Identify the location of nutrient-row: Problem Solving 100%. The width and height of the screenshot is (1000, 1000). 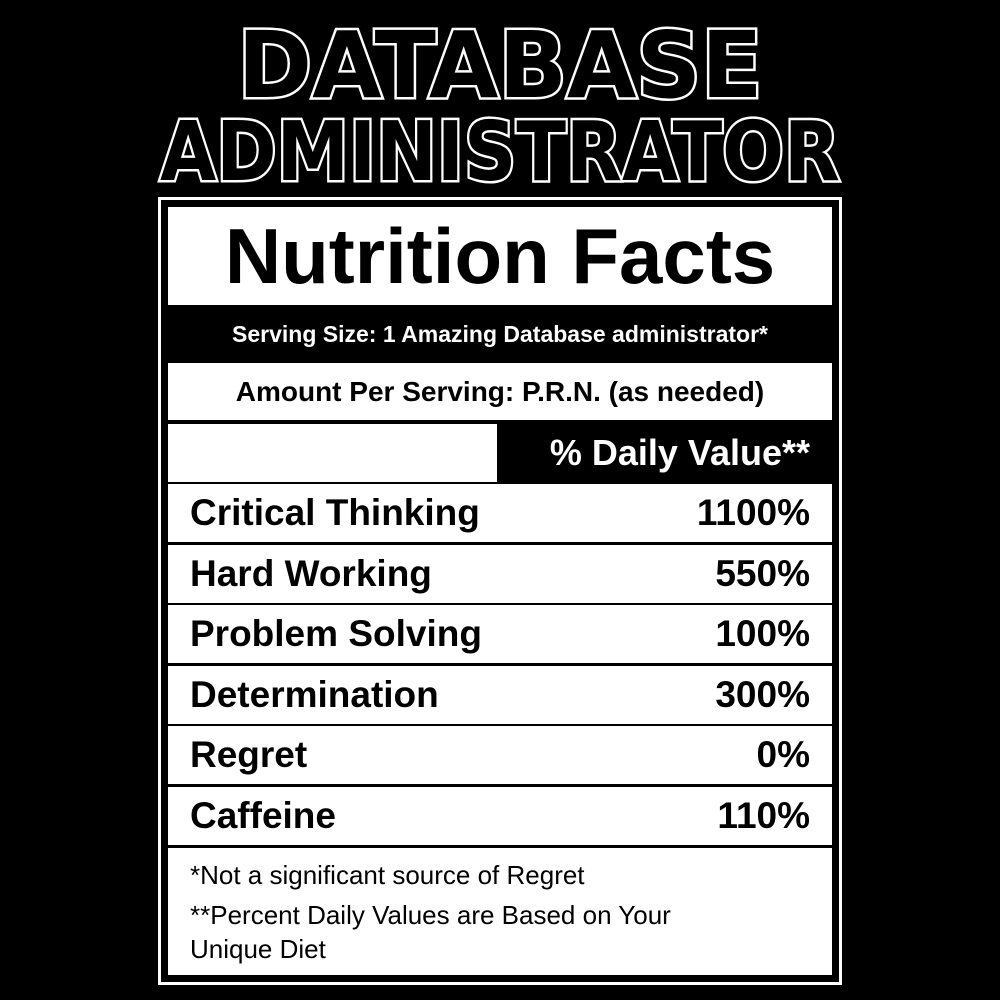
(500, 634).